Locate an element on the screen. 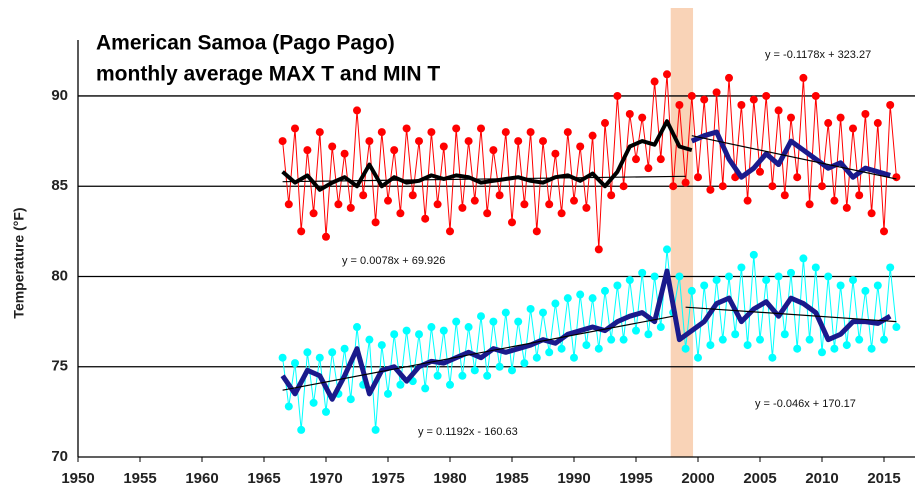 The height and width of the screenshot is (499, 915). x-tick-label: 1965 is located at coordinates (263, 478).